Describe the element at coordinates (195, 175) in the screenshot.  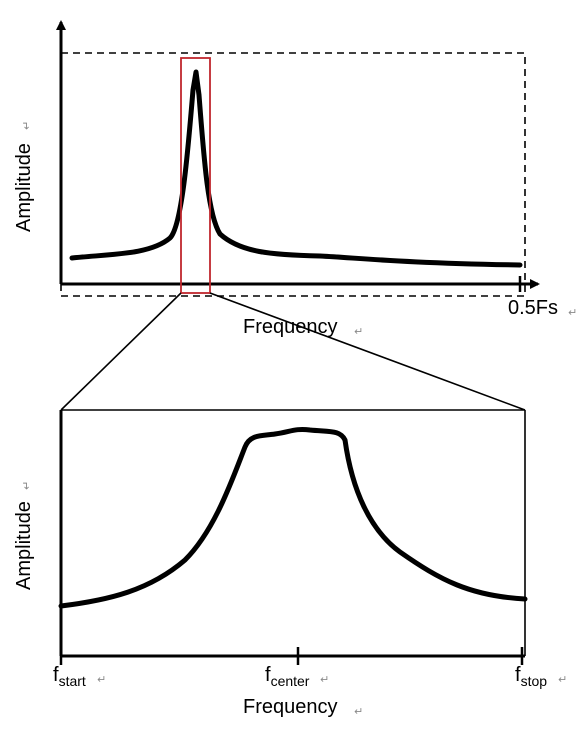
I see `zoom-highlight-box` at that location.